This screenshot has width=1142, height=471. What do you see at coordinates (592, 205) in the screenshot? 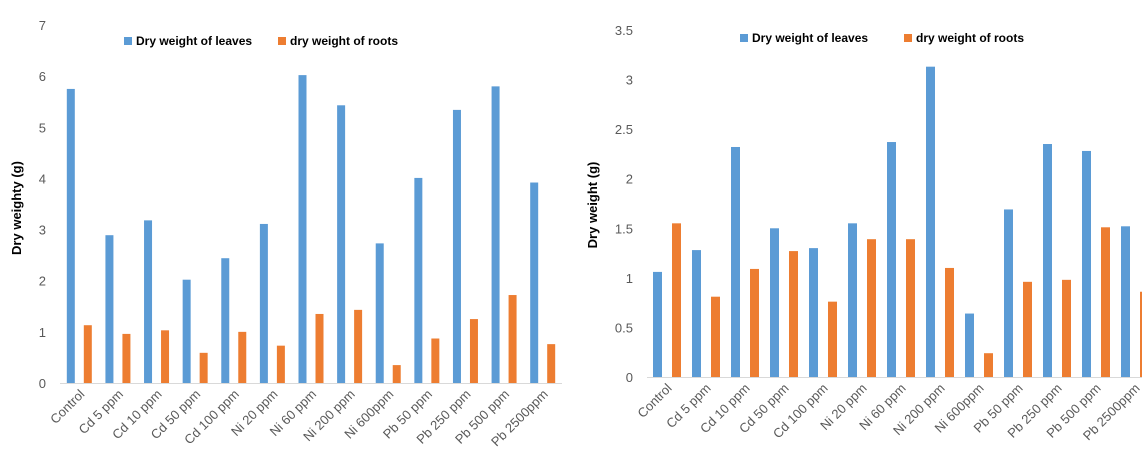
I see `y-axis-title: Dry weight (g)` at bounding box center [592, 205].